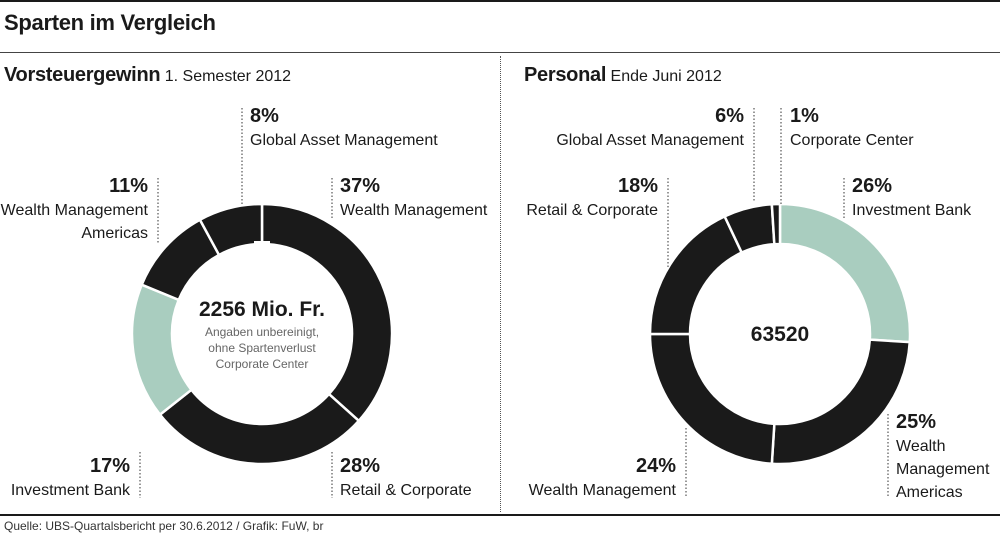 This screenshot has width=1000, height=536. I want to click on chart-1-slice-2-percent: 28%, so click(360, 466).